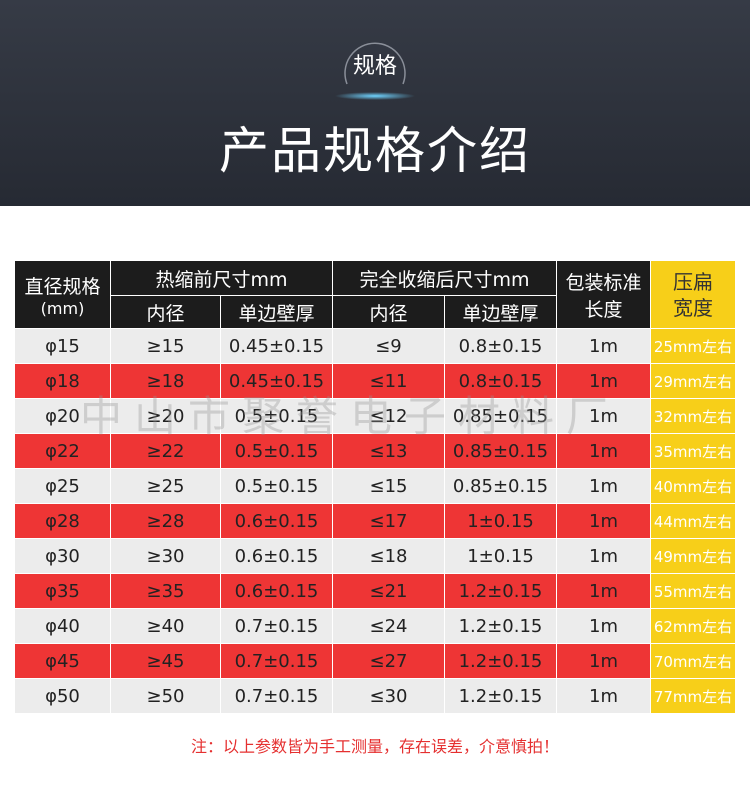  Describe the element at coordinates (165, 626) in the screenshot. I see `table-cell: ≥40` at that location.